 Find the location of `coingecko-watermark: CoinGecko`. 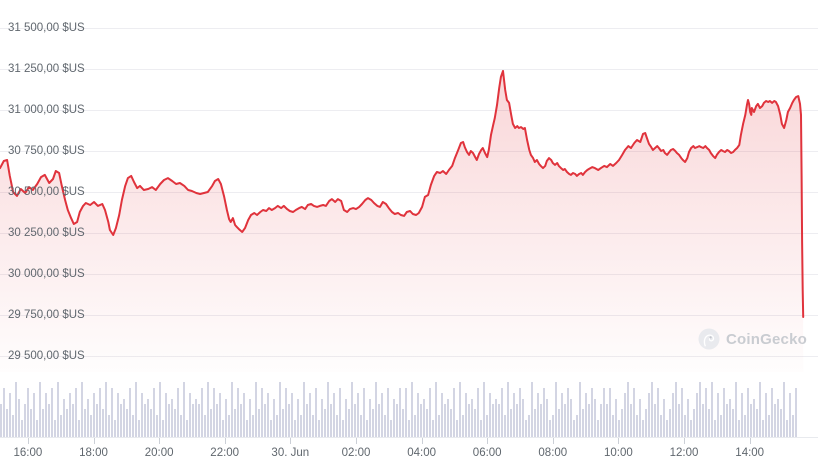

coingecko-watermark: CoinGecko is located at coordinates (752, 339).